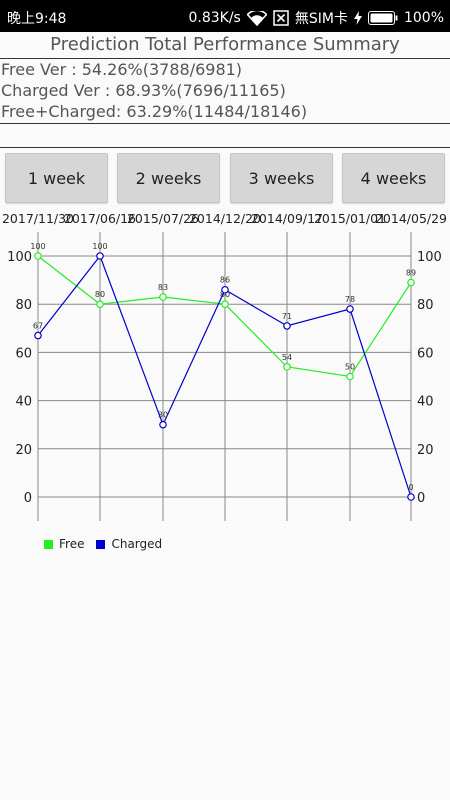 This screenshot has width=450, height=800. I want to click on one-week-button: 1 week, so click(56, 178).